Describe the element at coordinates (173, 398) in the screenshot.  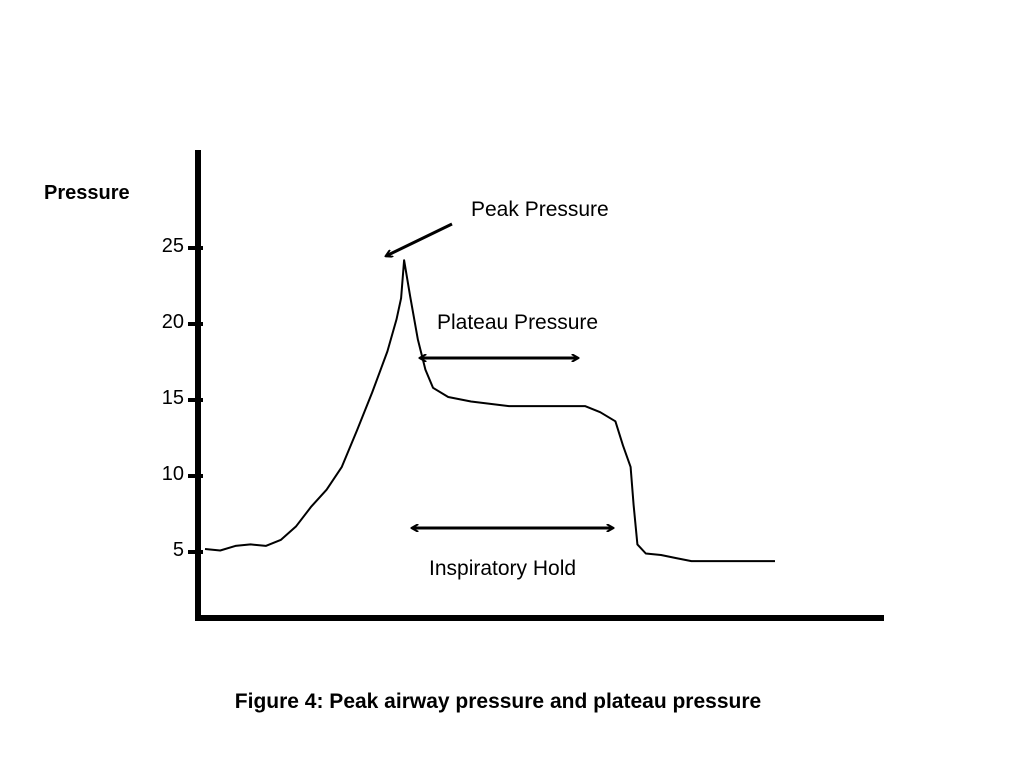
I see `y-tick-label: 15` at that location.